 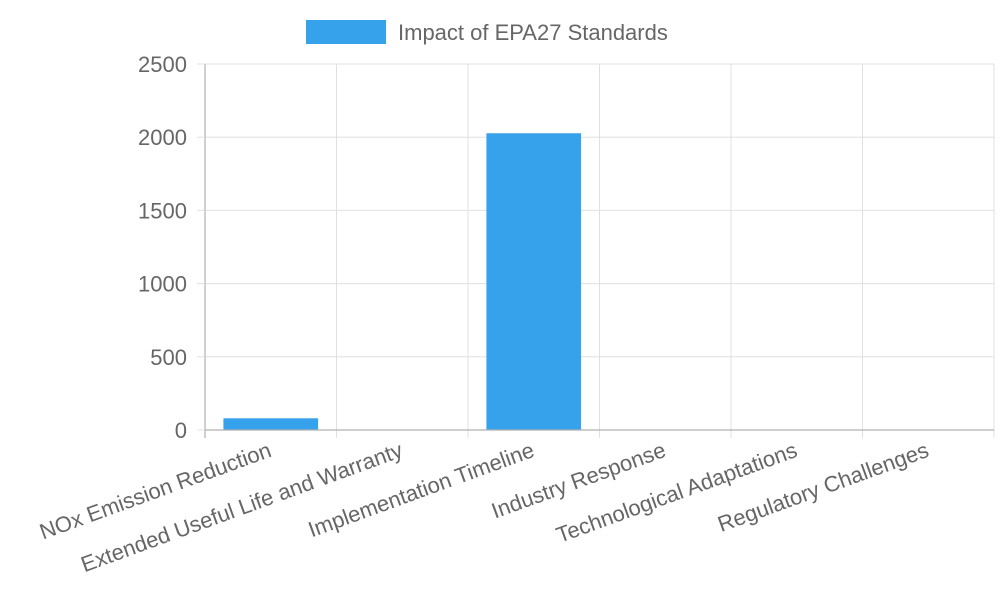 What do you see at coordinates (181, 430) in the screenshot?
I see `y-tick-label: 0` at bounding box center [181, 430].